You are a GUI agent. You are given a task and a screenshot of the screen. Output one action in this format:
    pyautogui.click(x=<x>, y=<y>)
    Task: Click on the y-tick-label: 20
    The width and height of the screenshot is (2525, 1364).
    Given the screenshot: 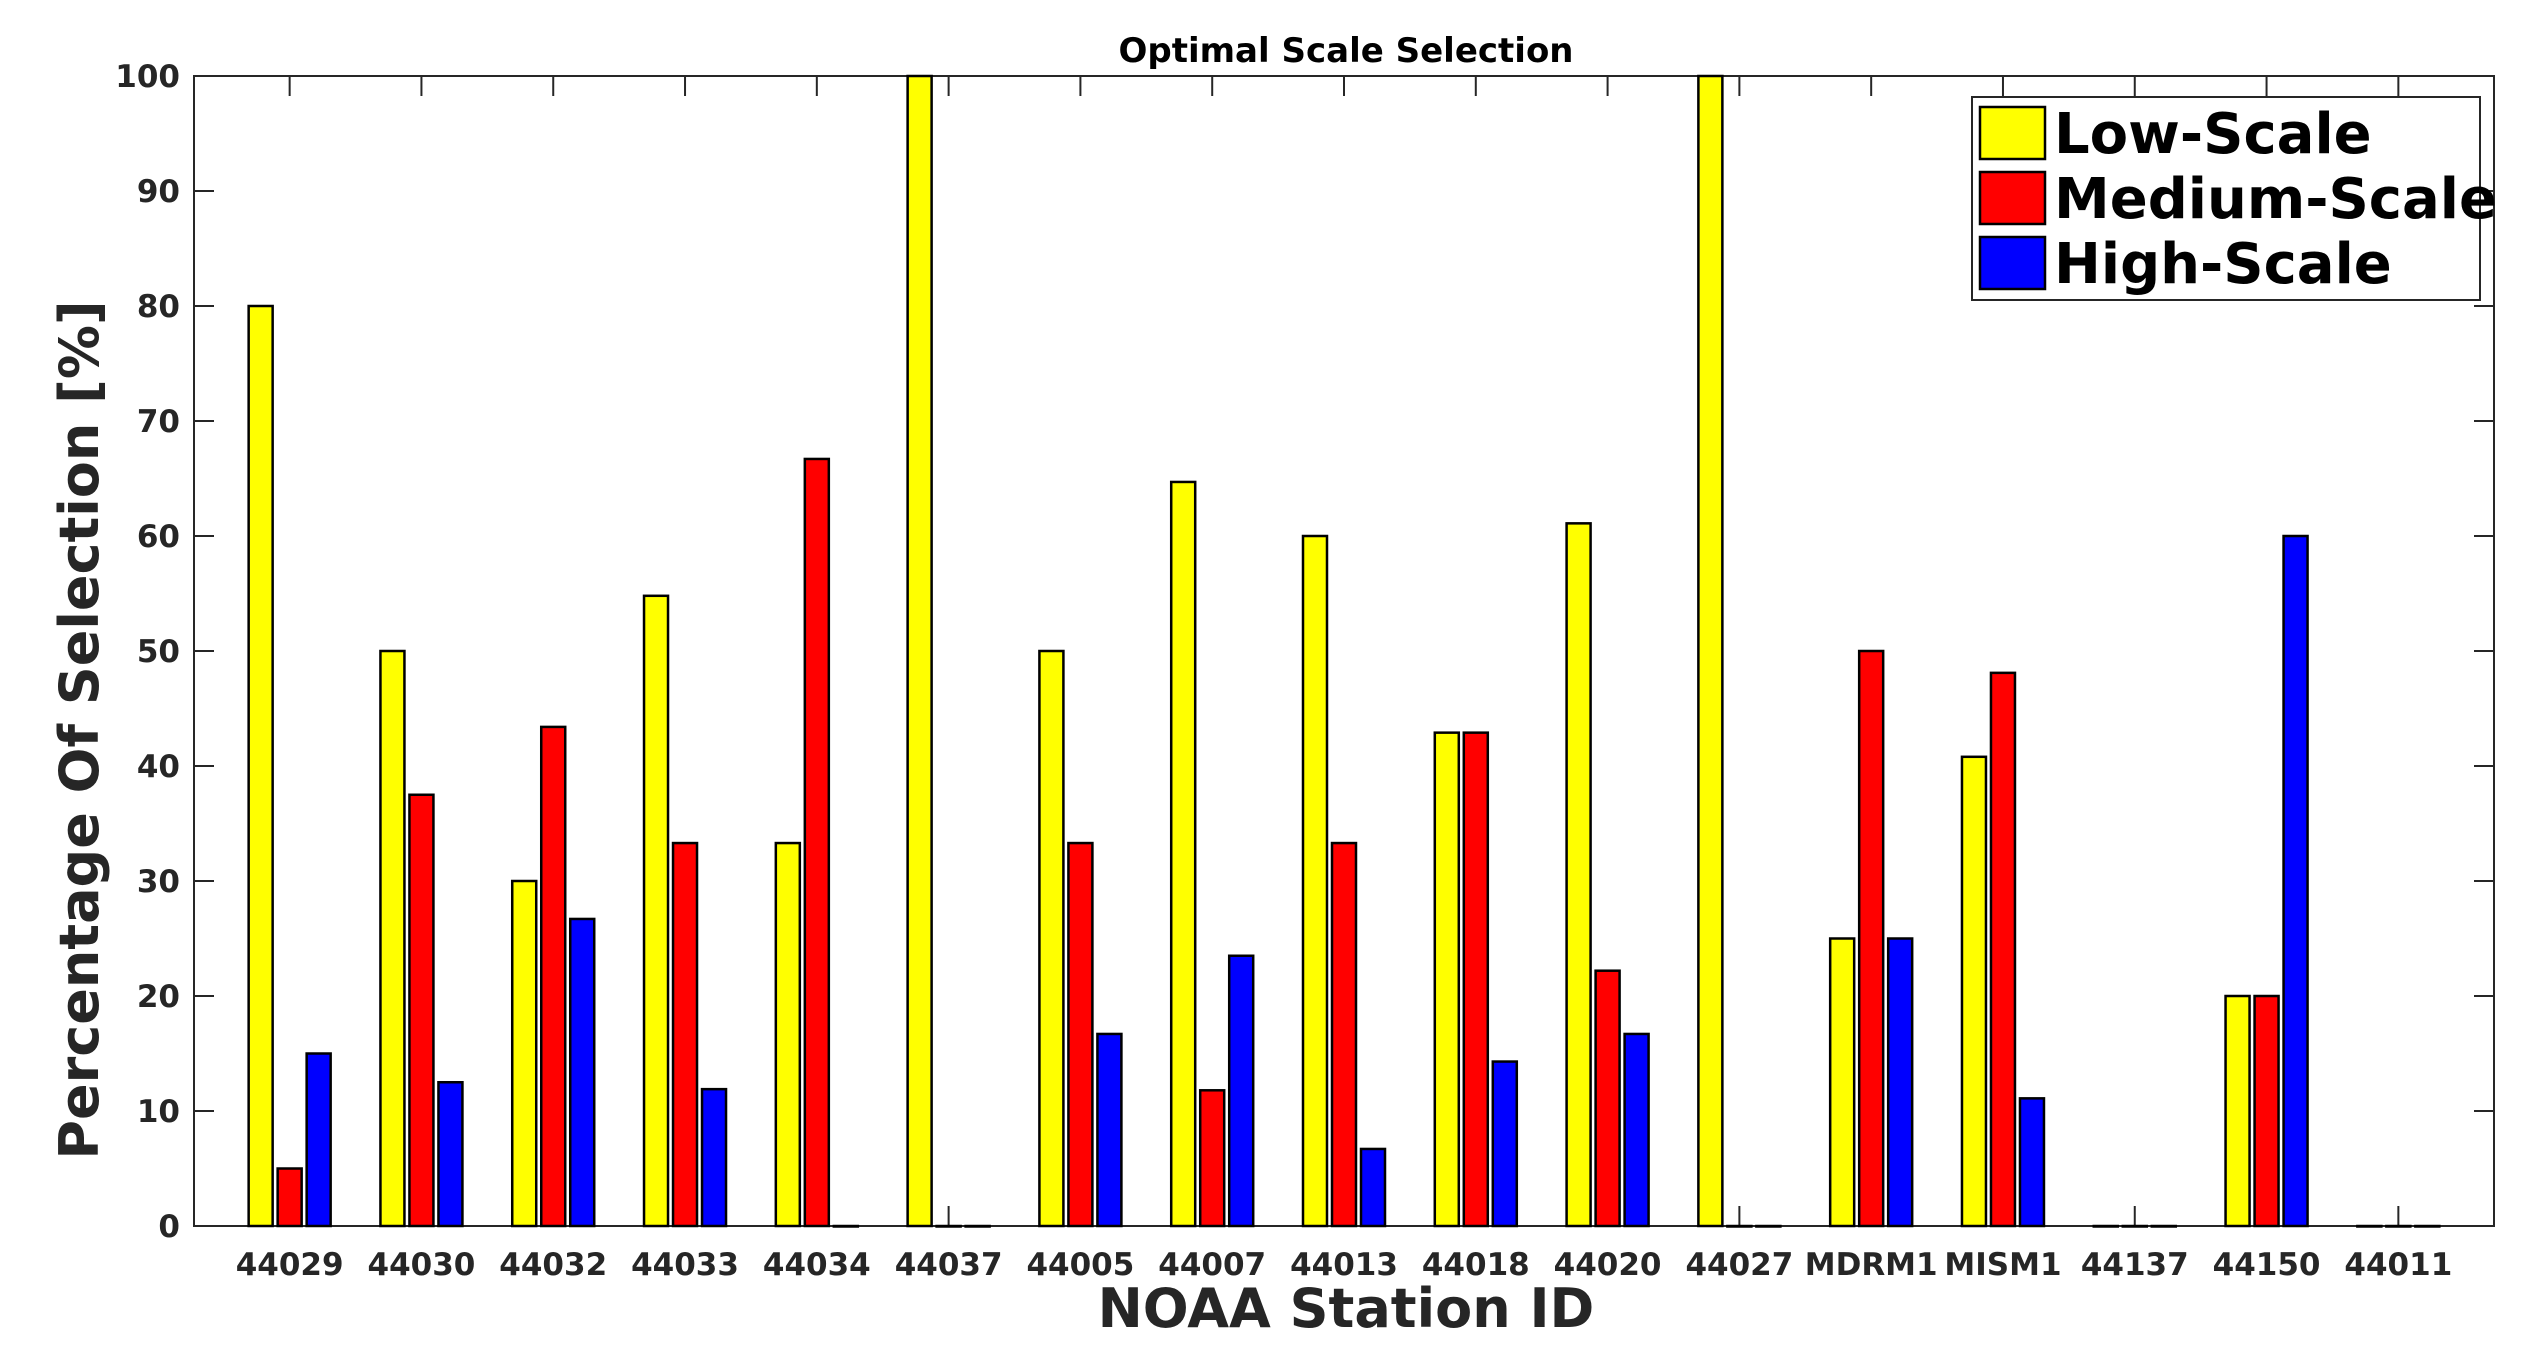 What is the action you would take?
    pyautogui.click(x=158, y=997)
    